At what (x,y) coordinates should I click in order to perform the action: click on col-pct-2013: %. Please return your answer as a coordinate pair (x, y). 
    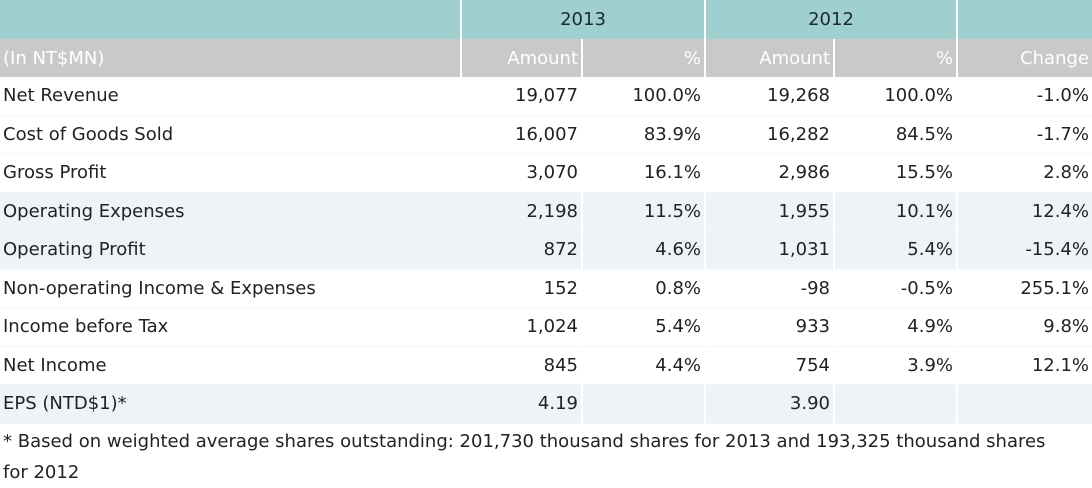
    Looking at the image, I should click on (644, 58).